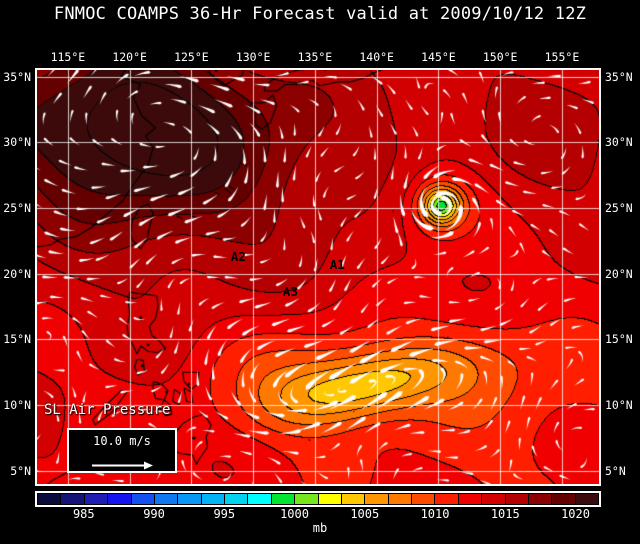 The width and height of the screenshot is (640, 544). Describe the element at coordinates (83, 514) in the screenshot. I see `colorbar-tick-985: 985` at that location.